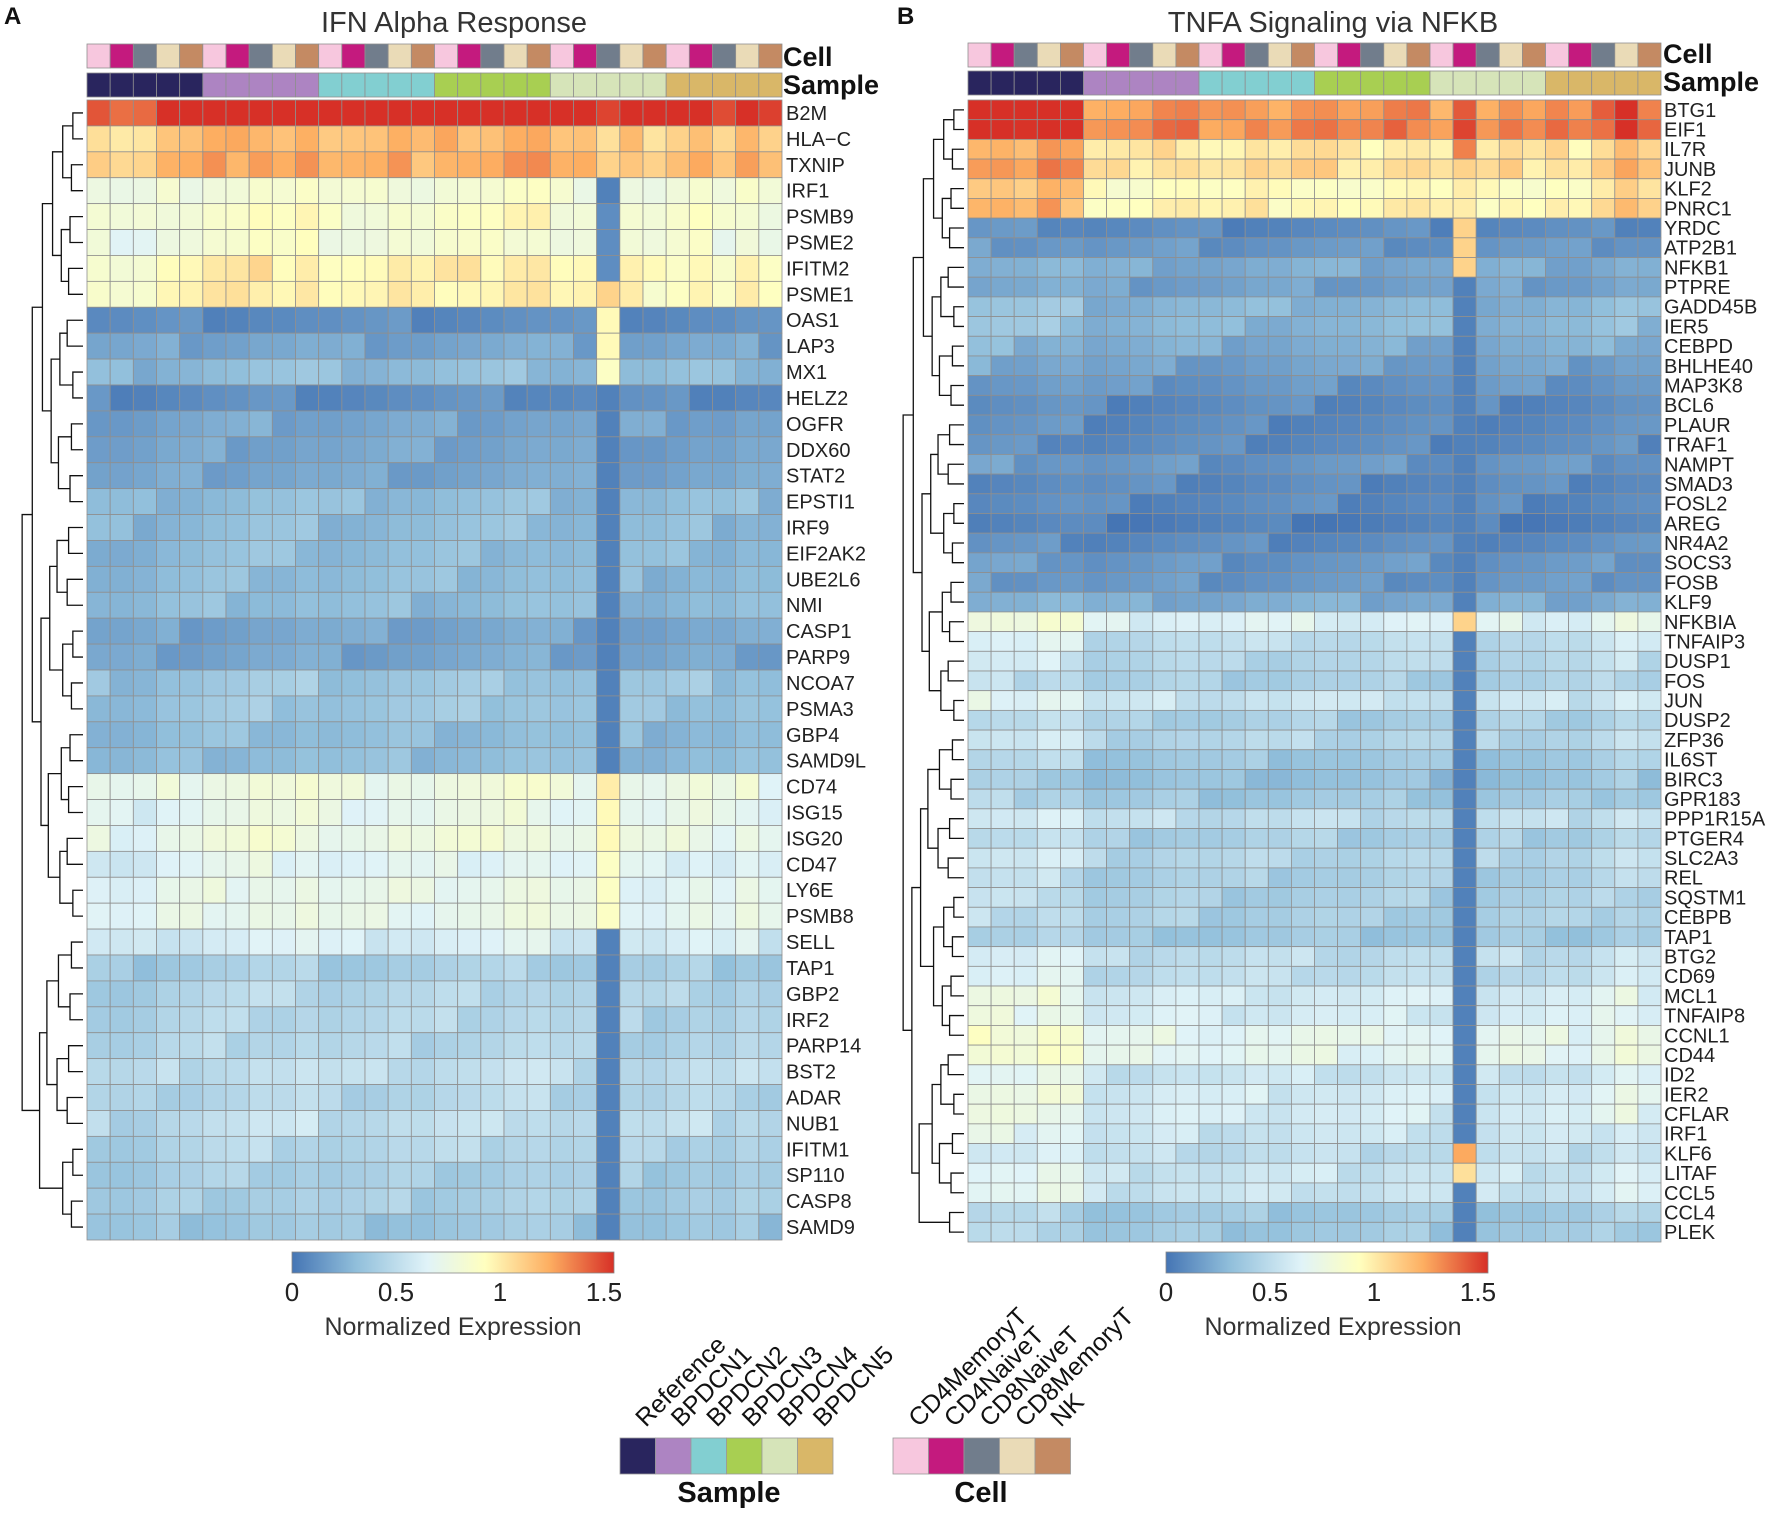  Describe the element at coordinates (814, 1099) in the screenshot. I see `gene-label: ADAR` at that location.